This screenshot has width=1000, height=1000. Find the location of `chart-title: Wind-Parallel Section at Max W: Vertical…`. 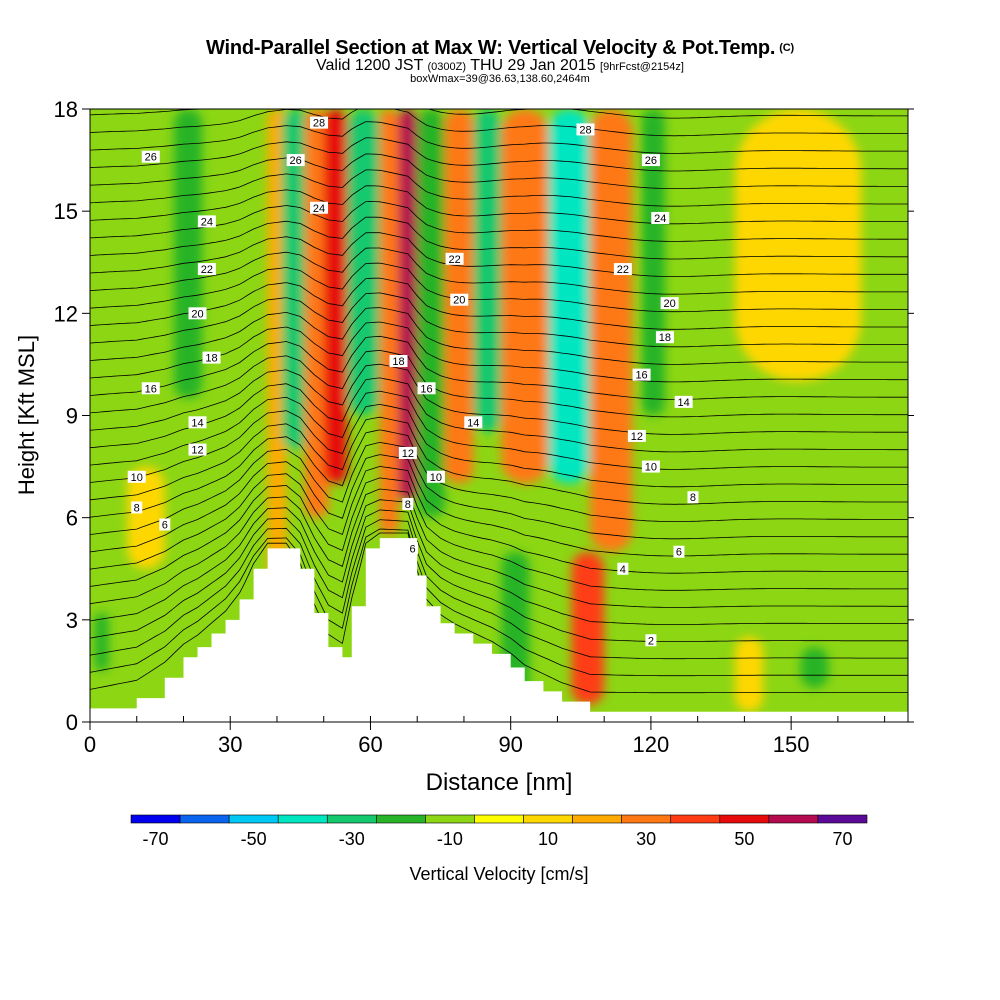

chart-title: Wind-Parallel Section at Max W: Vertical… is located at coordinates (500, 48).